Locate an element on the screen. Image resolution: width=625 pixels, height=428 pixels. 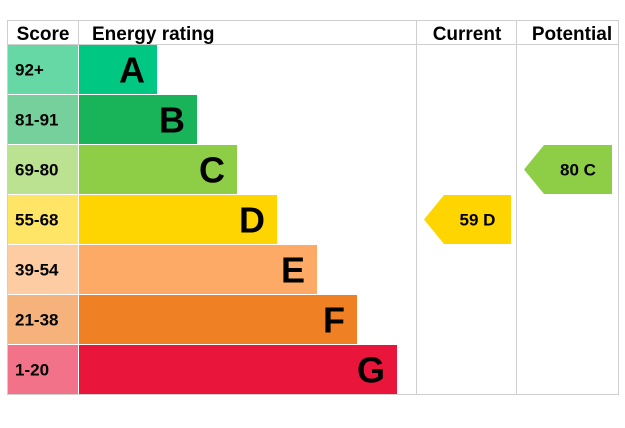
band-bar-a is located at coordinates (118, 69).